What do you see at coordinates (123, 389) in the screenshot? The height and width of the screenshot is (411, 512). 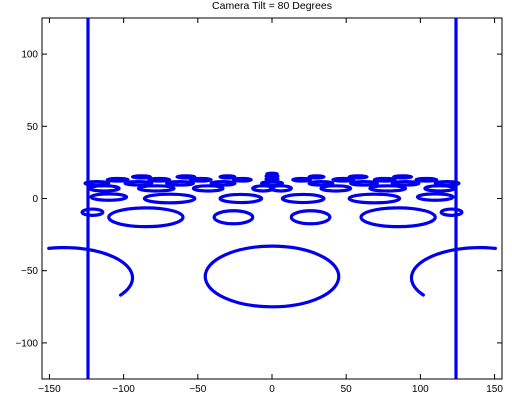 I see `x-tick-label: −100` at bounding box center [123, 389].